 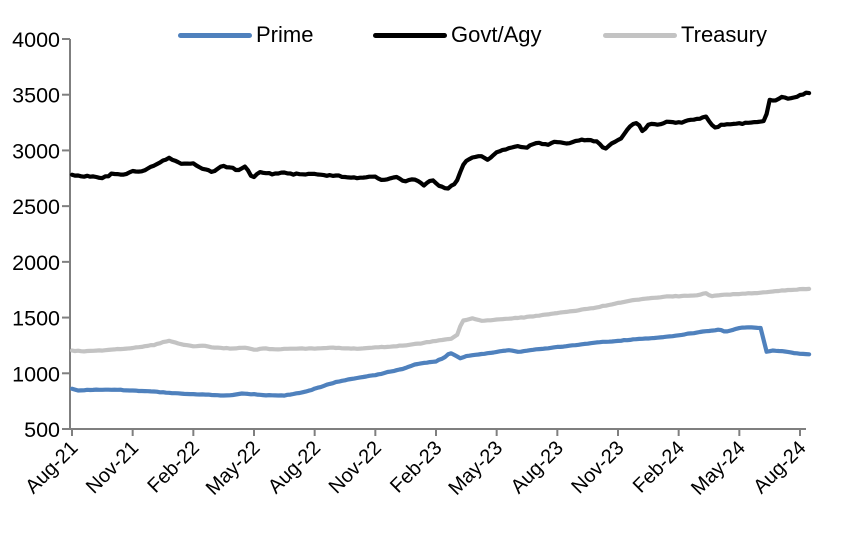 I want to click on x-tick-label: Aug-22, so click(x=294, y=467).